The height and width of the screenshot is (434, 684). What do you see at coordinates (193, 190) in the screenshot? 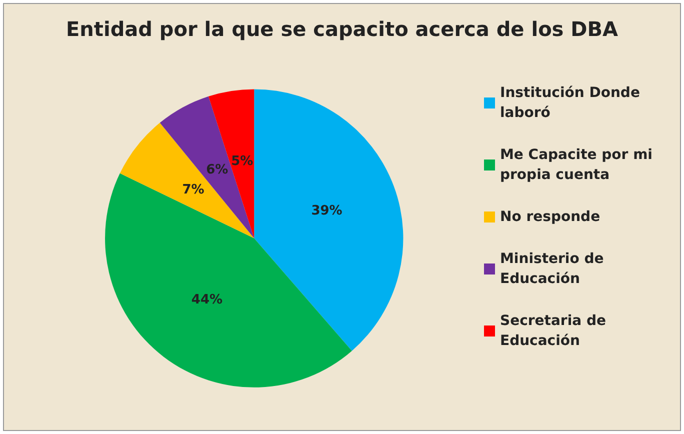
I see `data-label: 7%` at bounding box center [193, 190].